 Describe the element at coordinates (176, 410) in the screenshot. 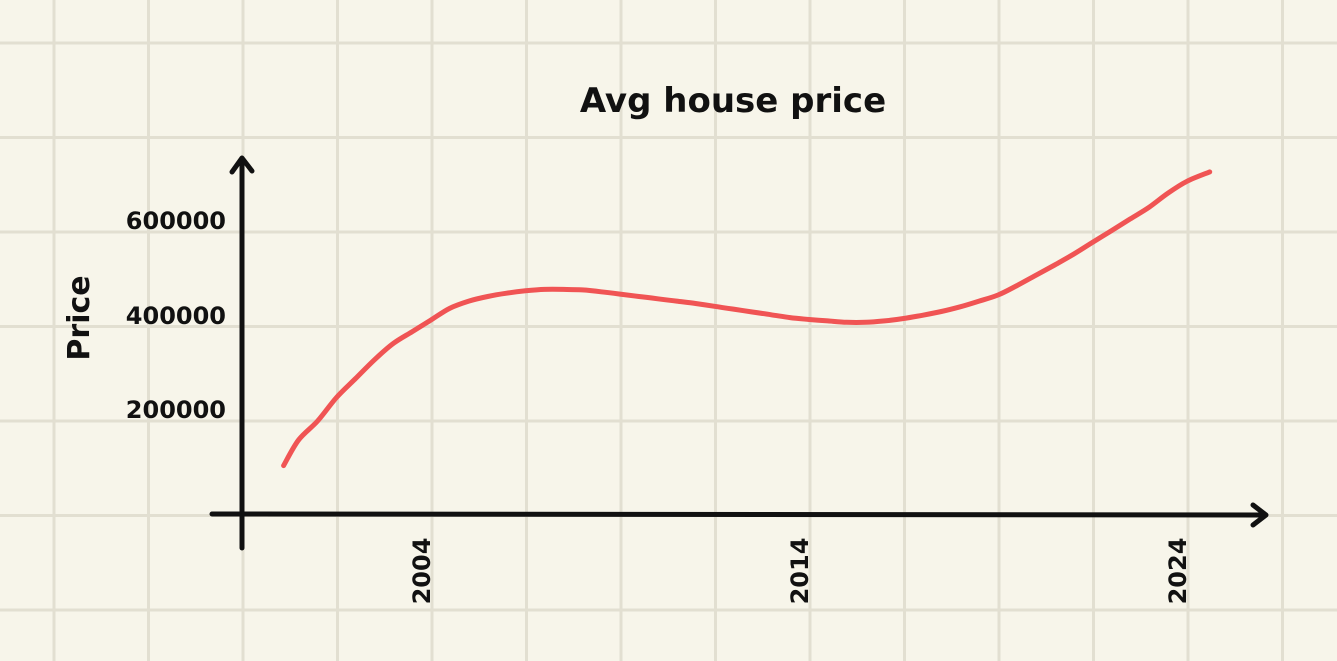

I see `y-tick-label: 200000` at that location.